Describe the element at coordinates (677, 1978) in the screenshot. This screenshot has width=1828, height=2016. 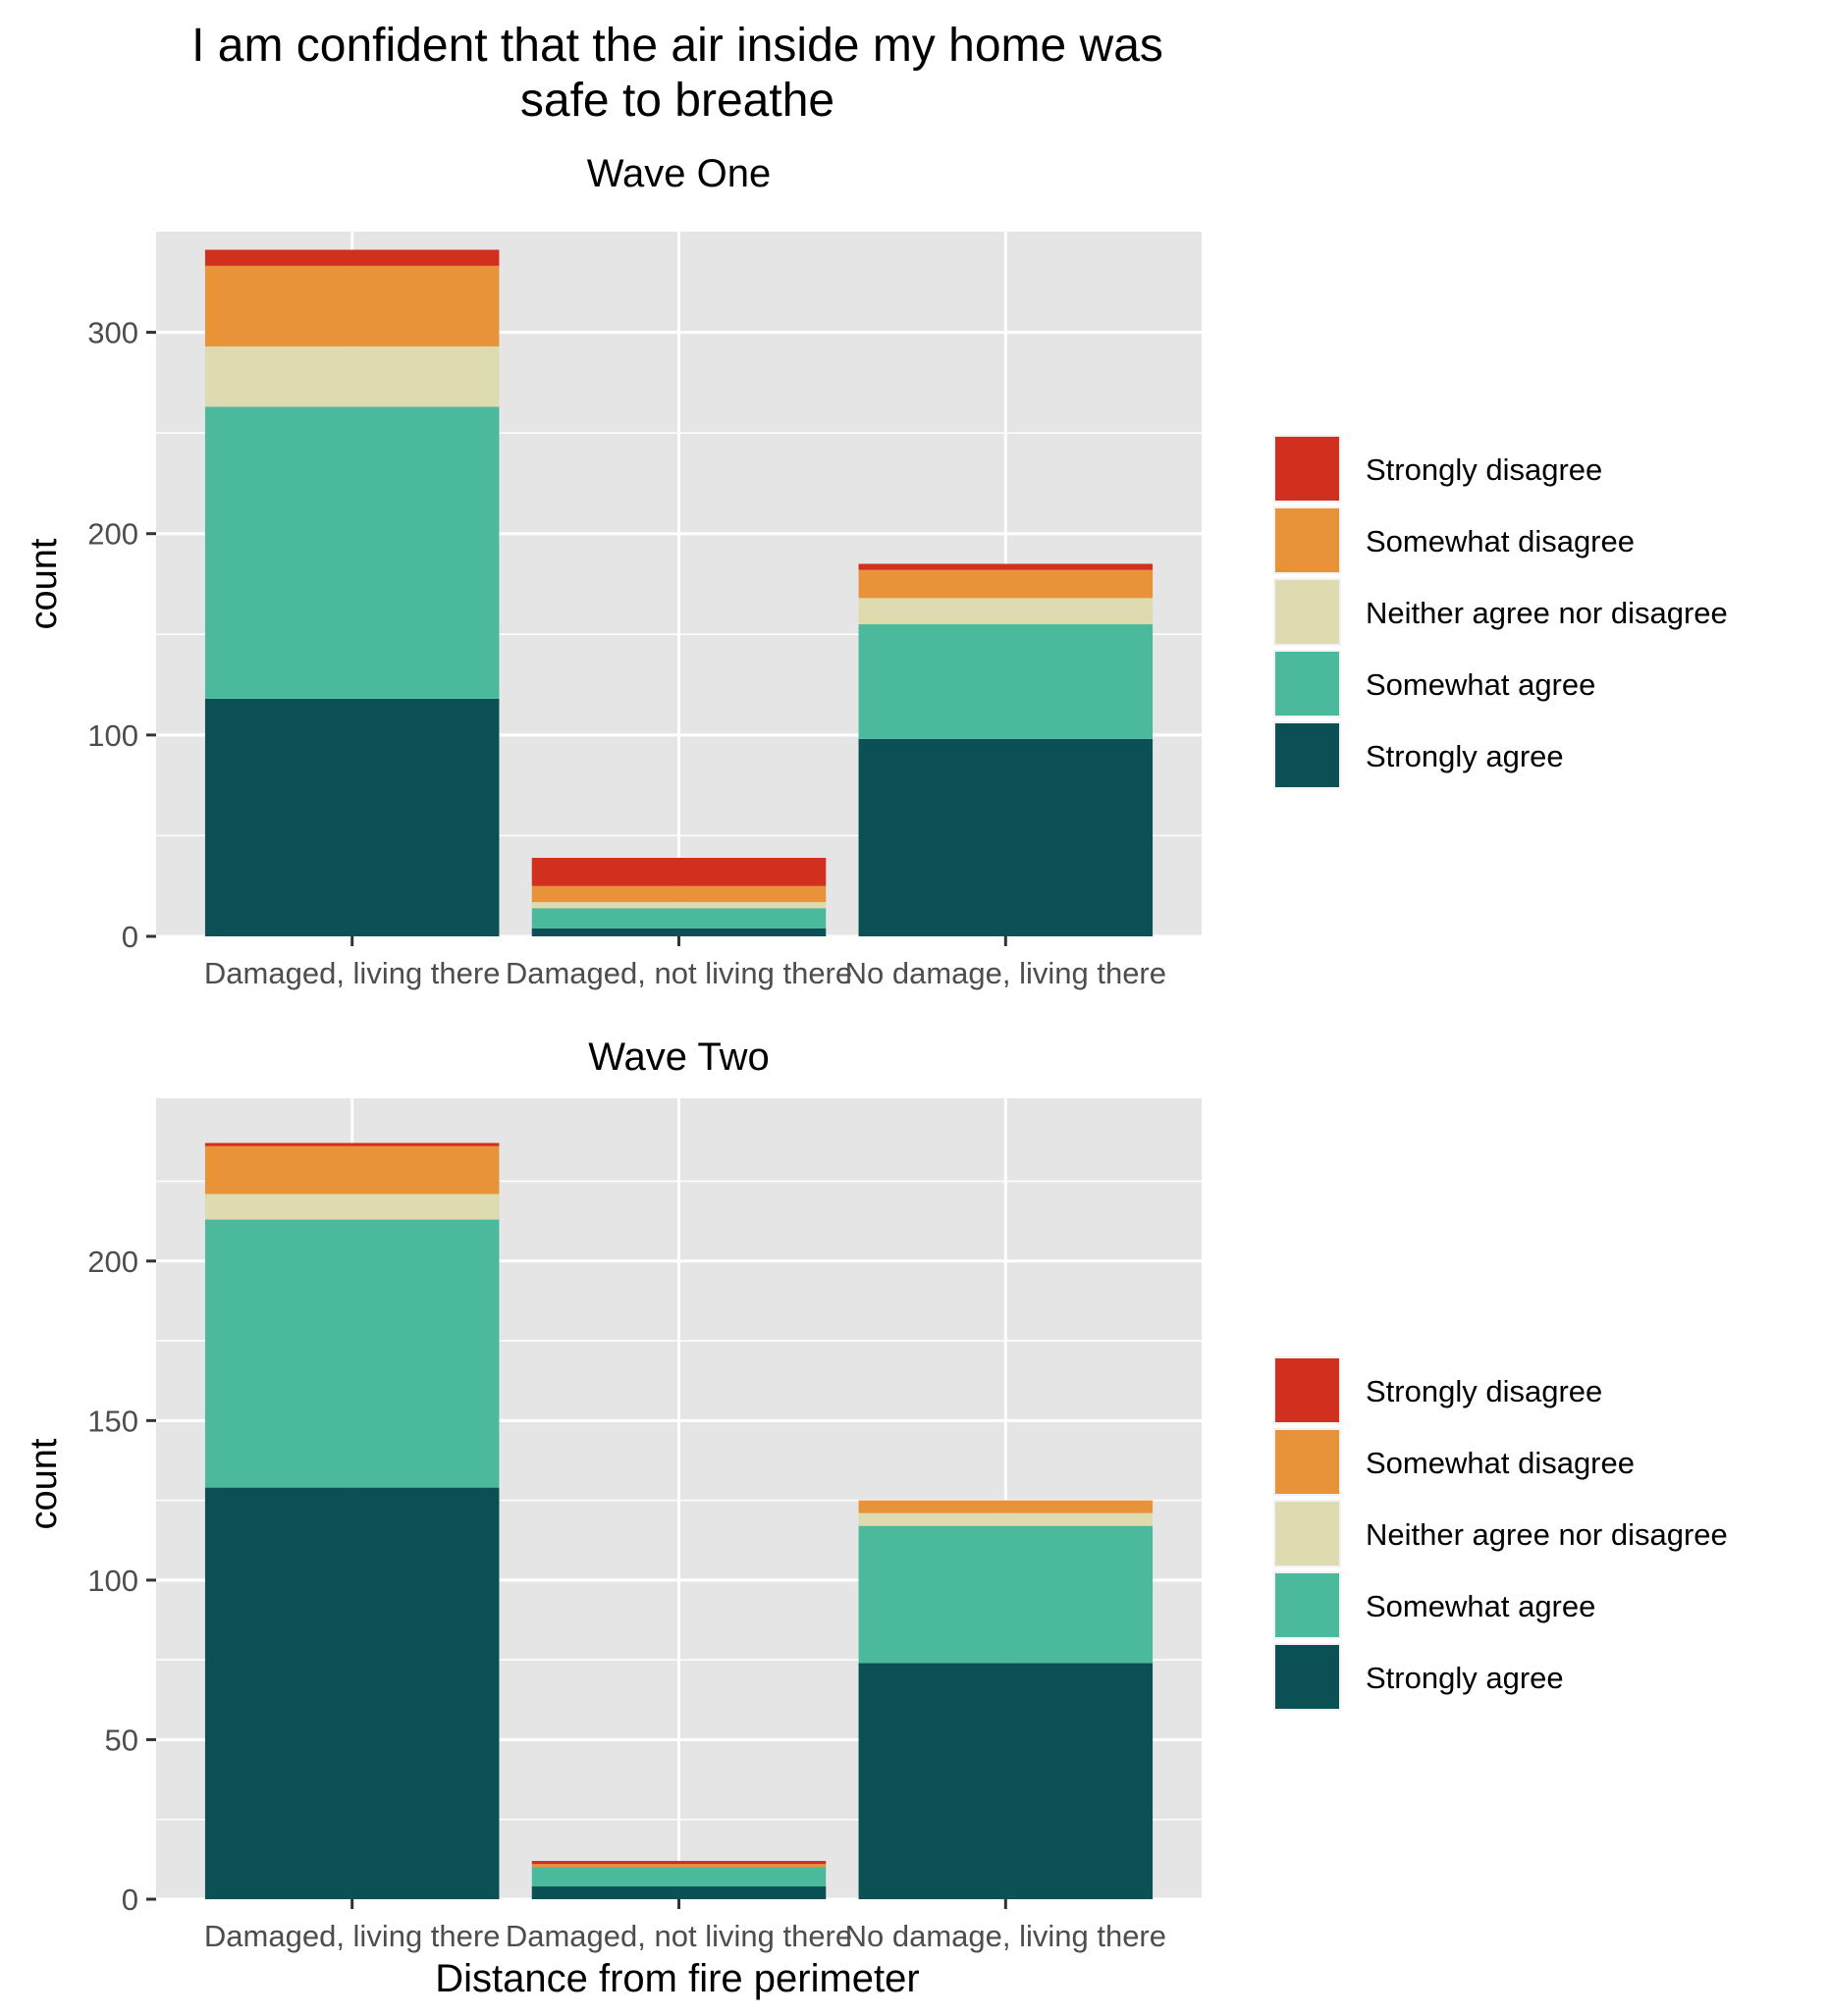
I see `x-axis-label: Distance from fire perimeter` at that location.